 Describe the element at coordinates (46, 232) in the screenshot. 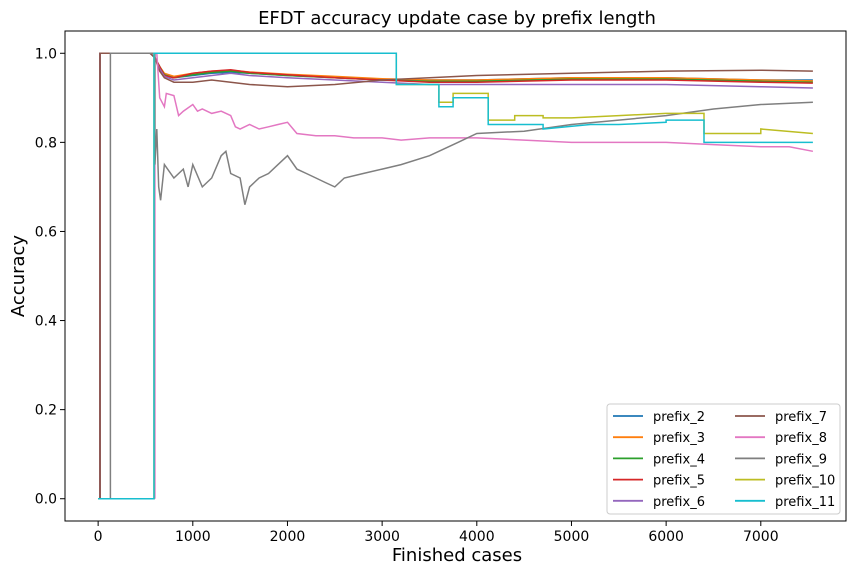

I see `y-tick-label: 0.6` at that location.